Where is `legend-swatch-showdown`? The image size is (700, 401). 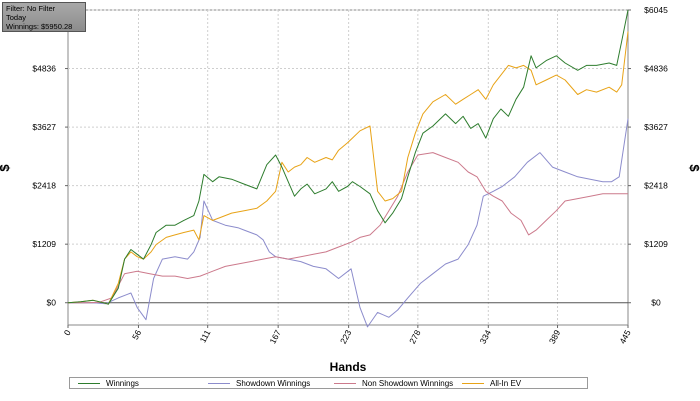
legend-swatch-showdown is located at coordinates (219, 384).